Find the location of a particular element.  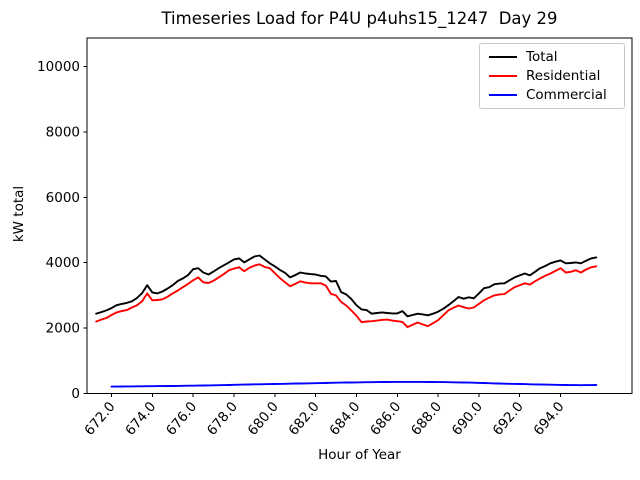

legend: Total Residential Commercial is located at coordinates (552, 76).